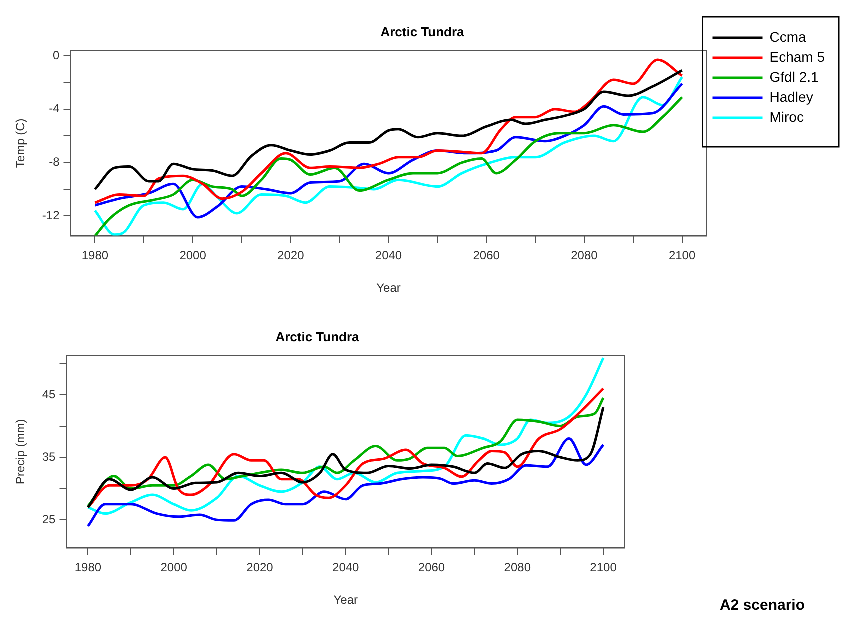 Image resolution: width=845 pixels, height=622 pixels. What do you see at coordinates (54, 109) in the screenshot?
I see `y-tick-label: -4` at bounding box center [54, 109].